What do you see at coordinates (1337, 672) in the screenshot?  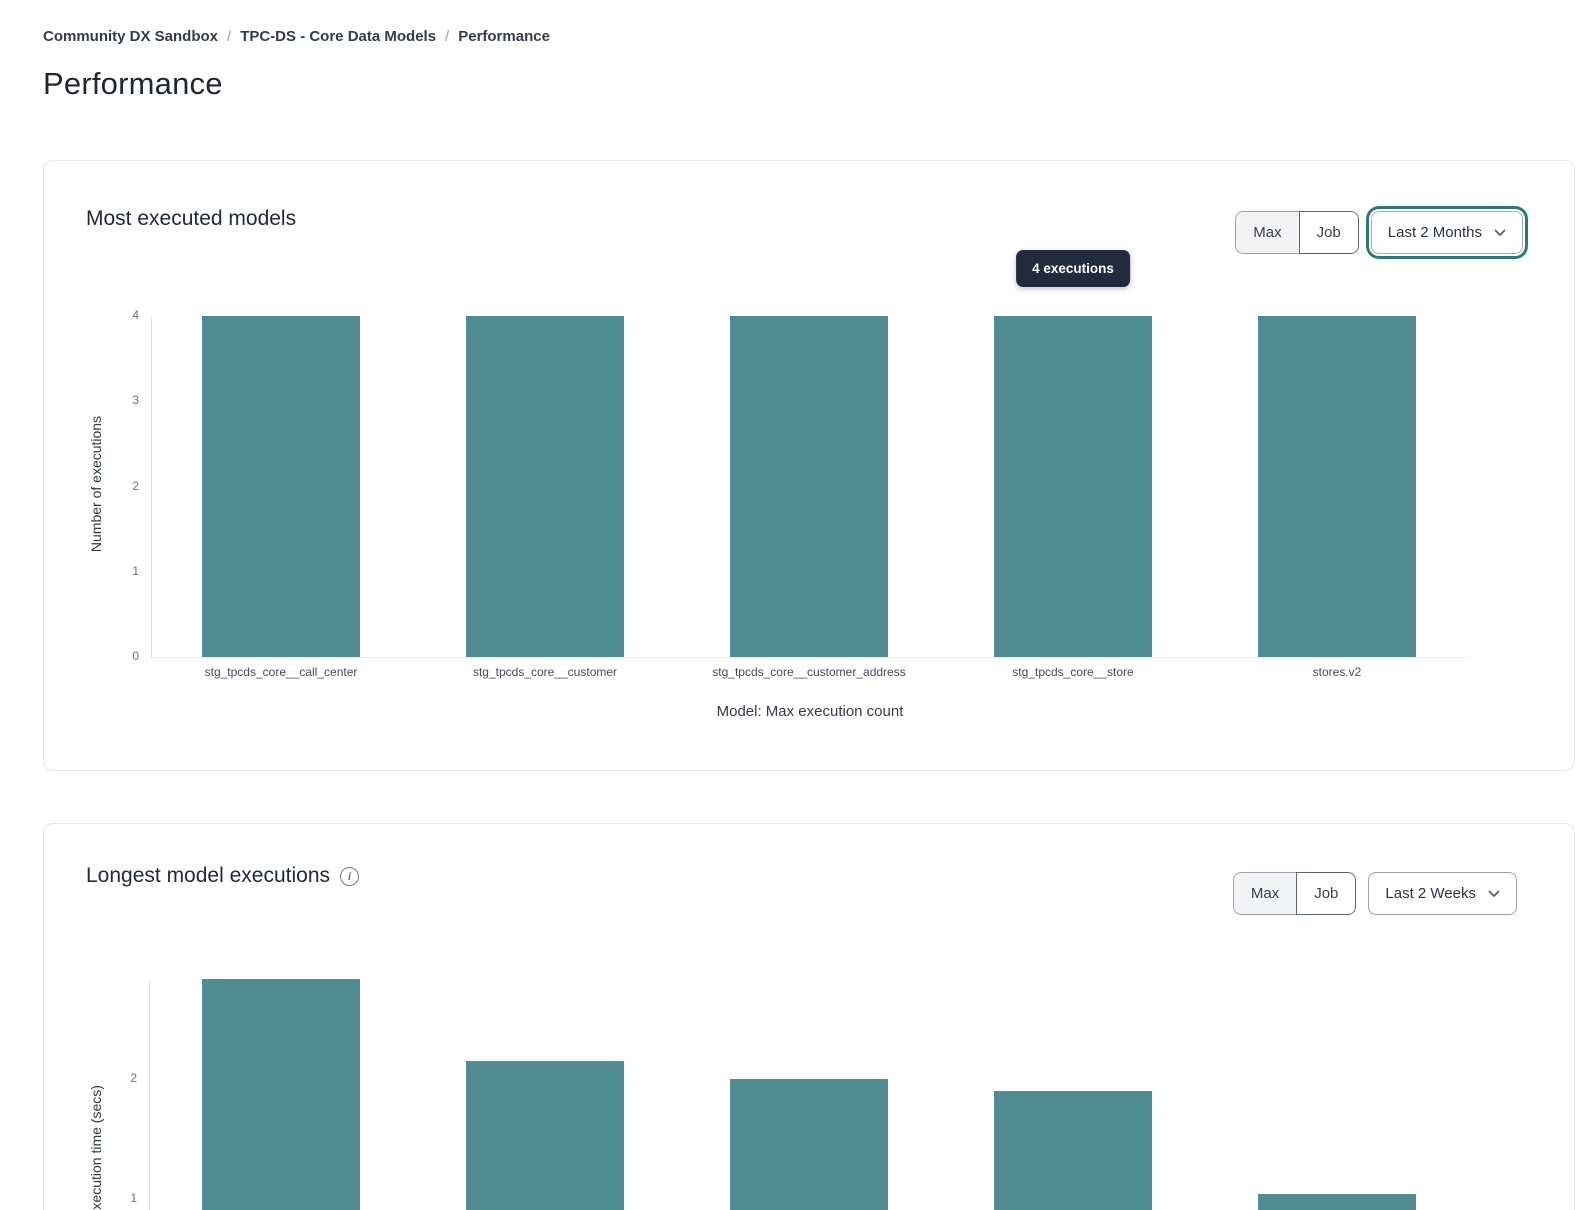 I see `x-axis-tick-label: stores.v2` at bounding box center [1337, 672].